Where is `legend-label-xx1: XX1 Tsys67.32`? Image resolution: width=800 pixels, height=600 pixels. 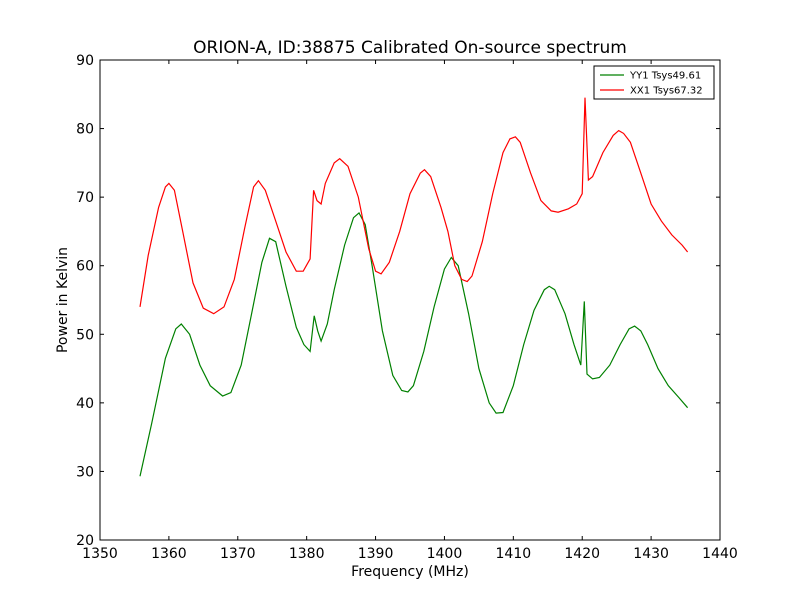
legend-label-xx1: XX1 Tsys67.32 is located at coordinates (666, 91).